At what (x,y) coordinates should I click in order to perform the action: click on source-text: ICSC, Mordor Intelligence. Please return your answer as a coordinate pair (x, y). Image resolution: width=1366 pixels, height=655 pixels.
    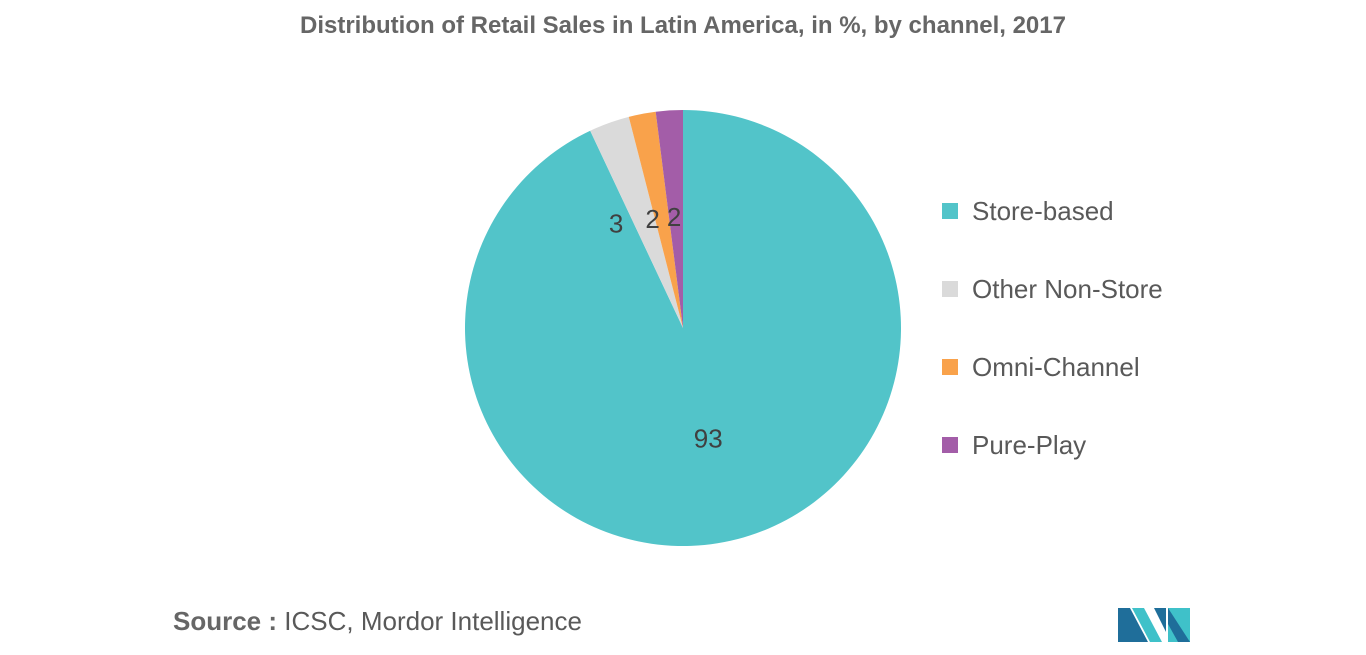
    Looking at the image, I should click on (433, 621).